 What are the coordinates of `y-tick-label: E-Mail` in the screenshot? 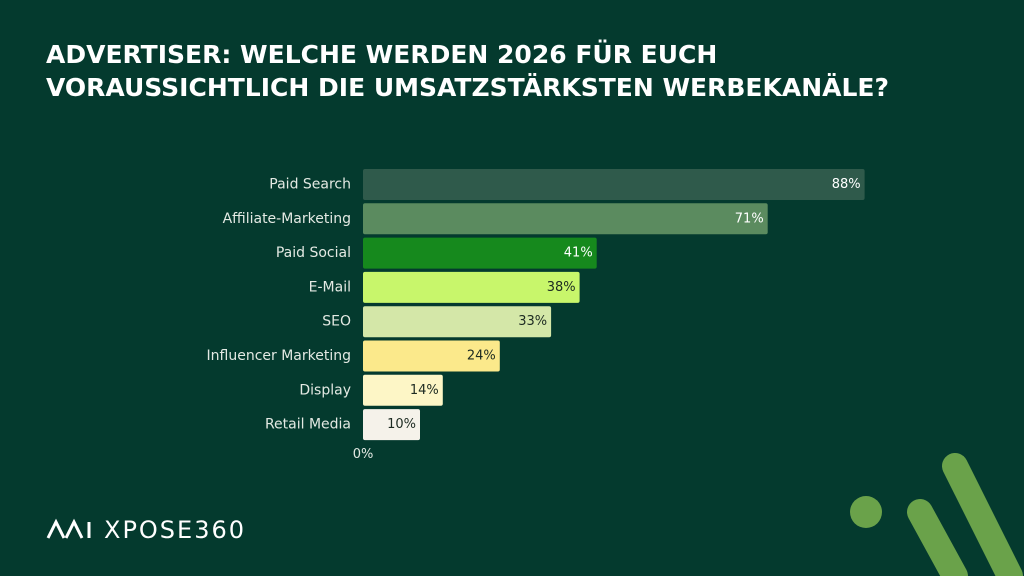 It's located at (330, 287).